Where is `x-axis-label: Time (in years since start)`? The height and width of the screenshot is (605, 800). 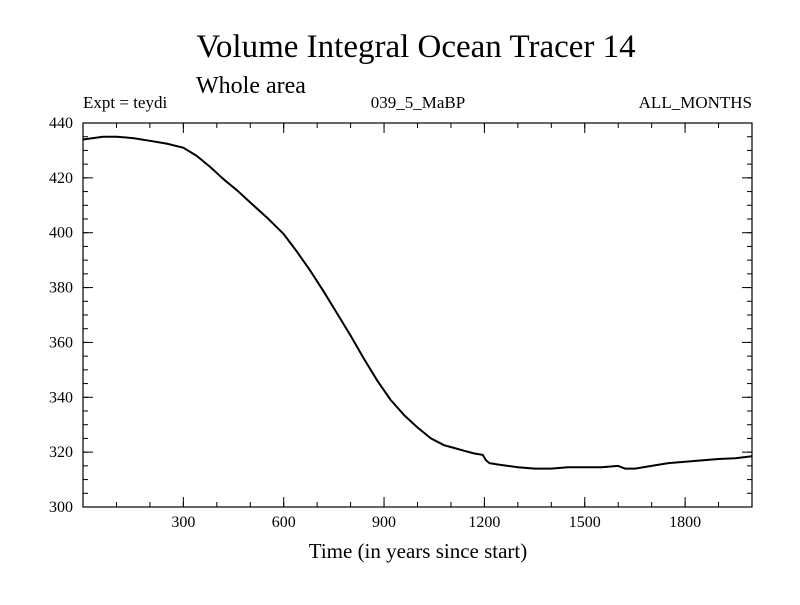
x-axis-label: Time (in years since start) is located at coordinates (418, 551).